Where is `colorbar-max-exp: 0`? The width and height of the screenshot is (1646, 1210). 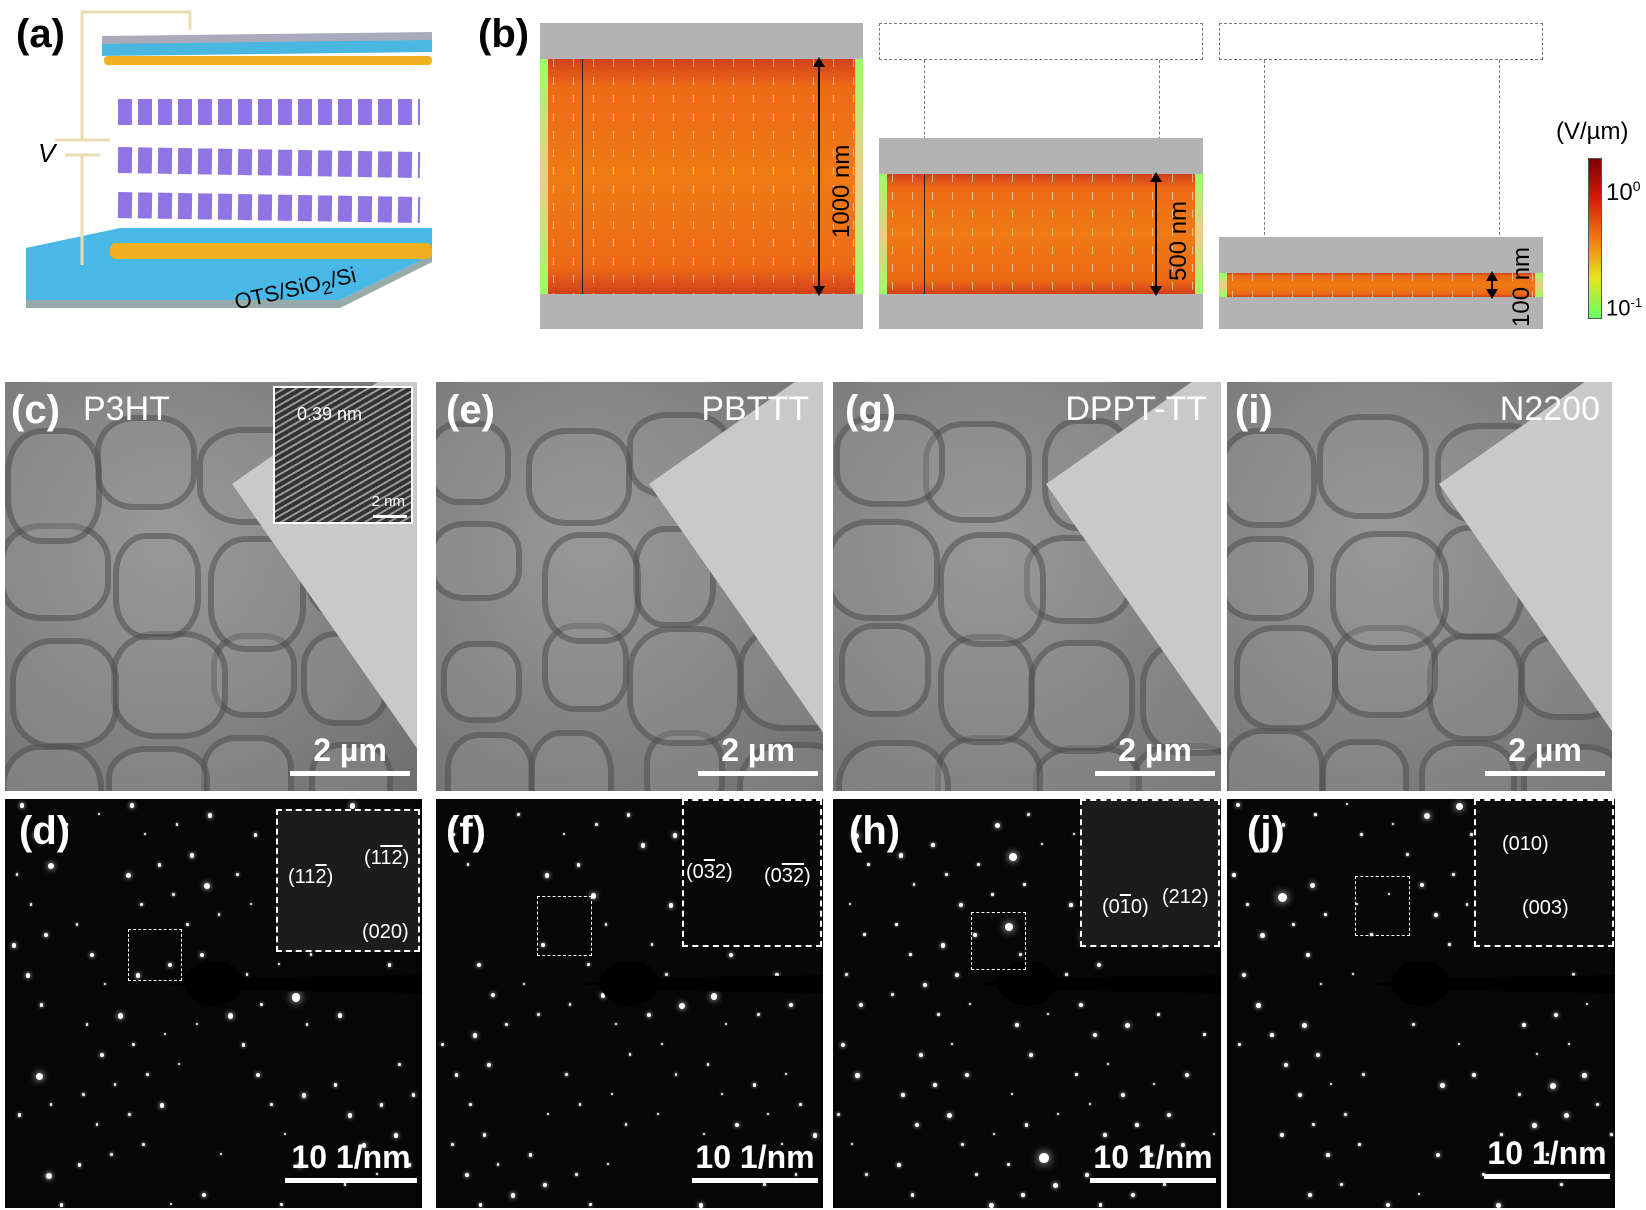
colorbar-max-exp: 0 is located at coordinates (1636, 186).